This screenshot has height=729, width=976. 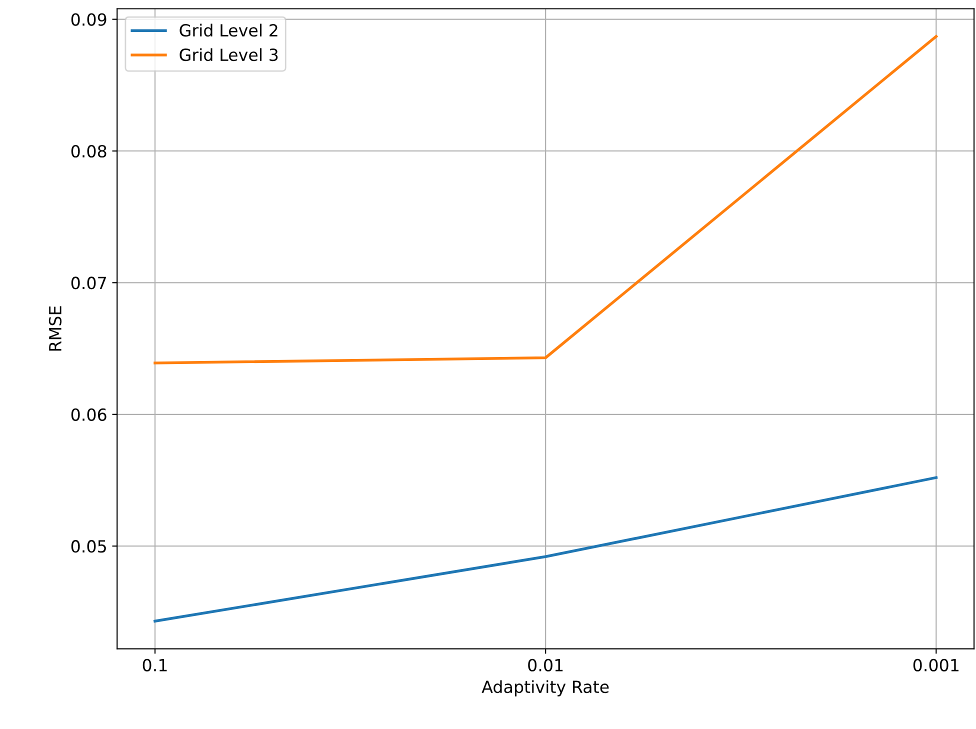 What do you see at coordinates (88, 19) in the screenshot?
I see `y-tick-label: 0.09` at bounding box center [88, 19].